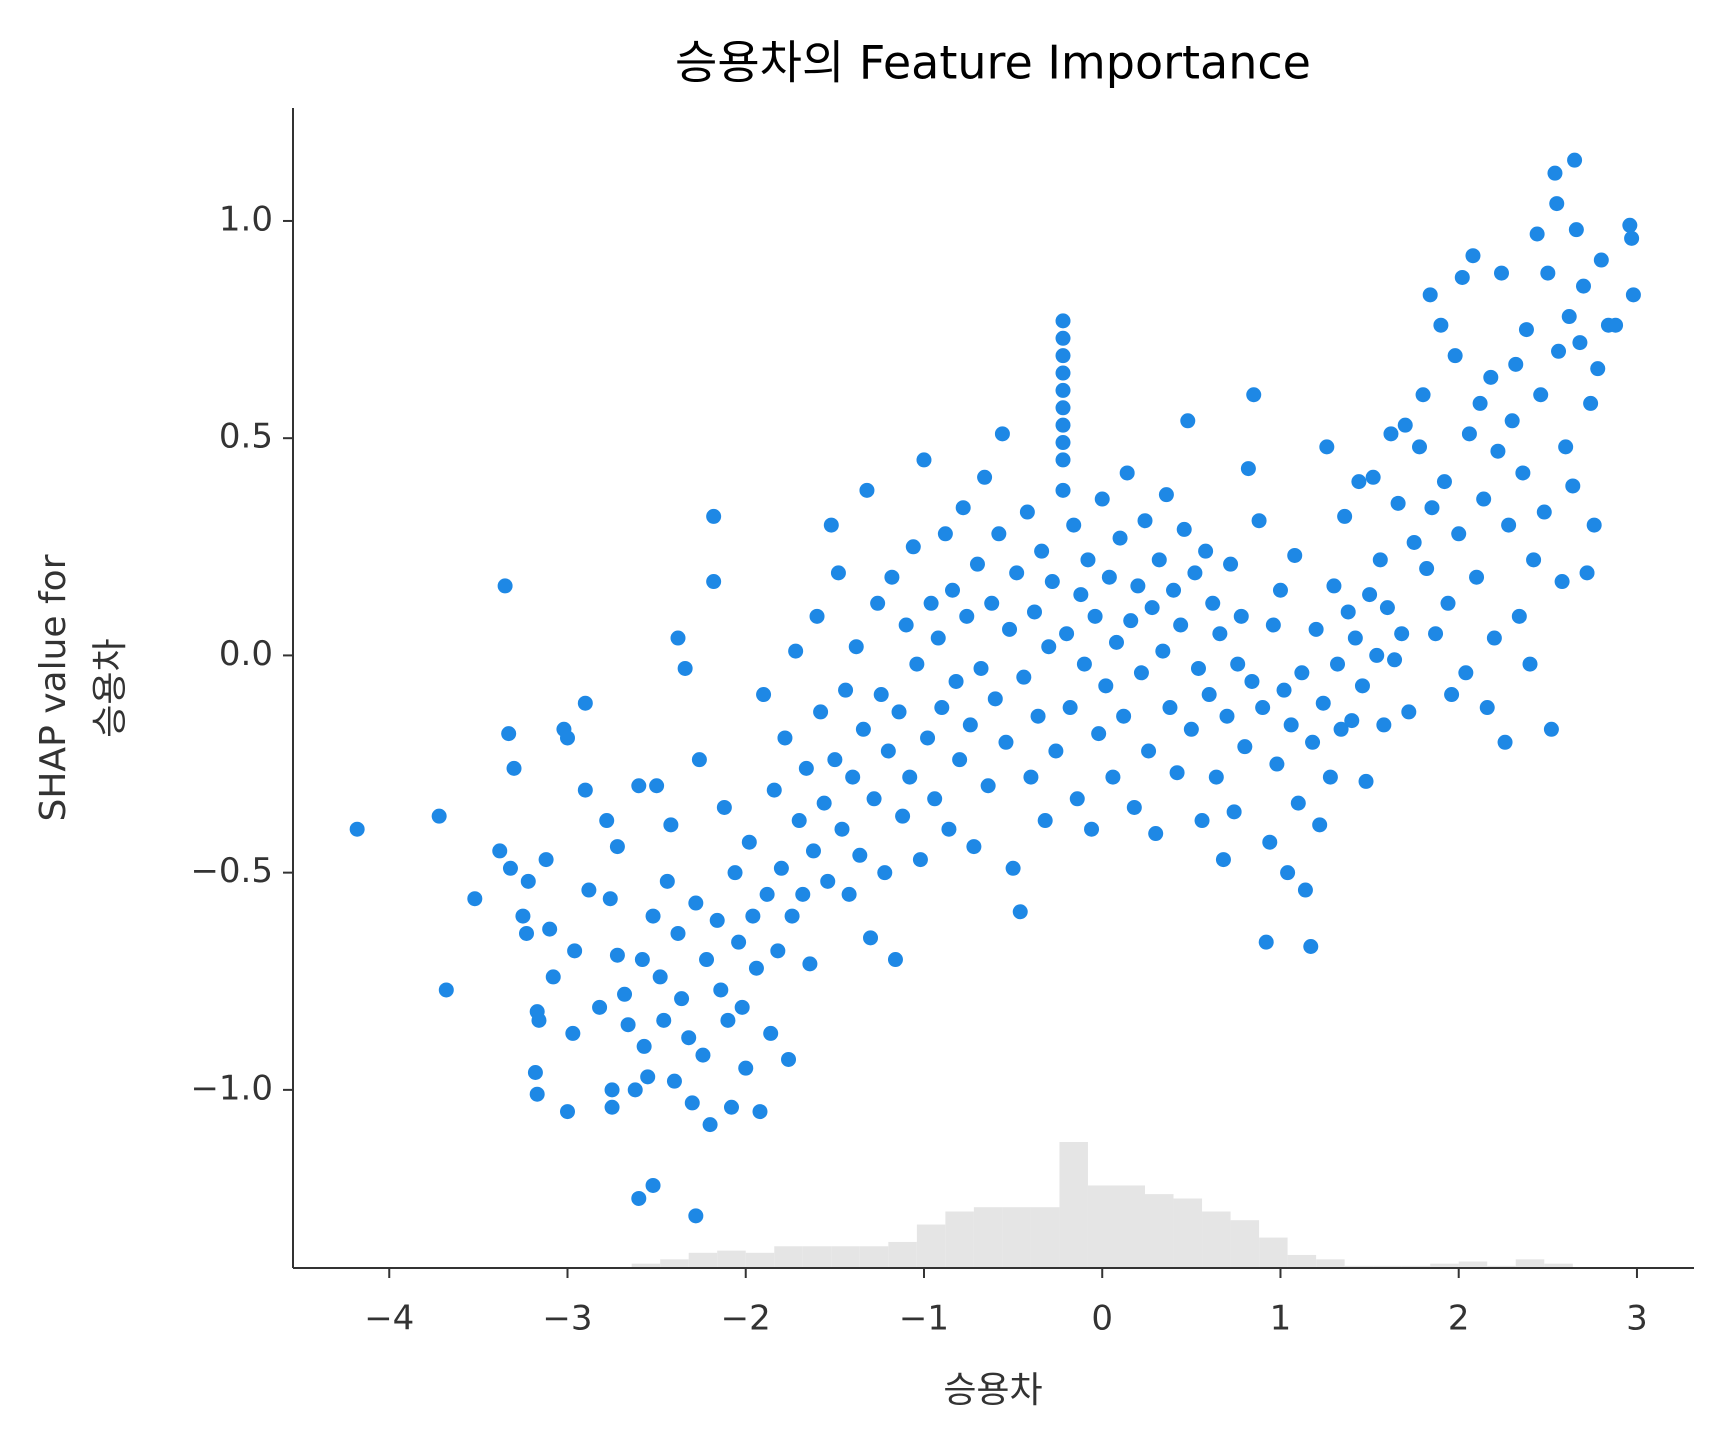  Describe the element at coordinates (993, 63) in the screenshot. I see `chart-title: 승용차의 Feature Importance` at that location.